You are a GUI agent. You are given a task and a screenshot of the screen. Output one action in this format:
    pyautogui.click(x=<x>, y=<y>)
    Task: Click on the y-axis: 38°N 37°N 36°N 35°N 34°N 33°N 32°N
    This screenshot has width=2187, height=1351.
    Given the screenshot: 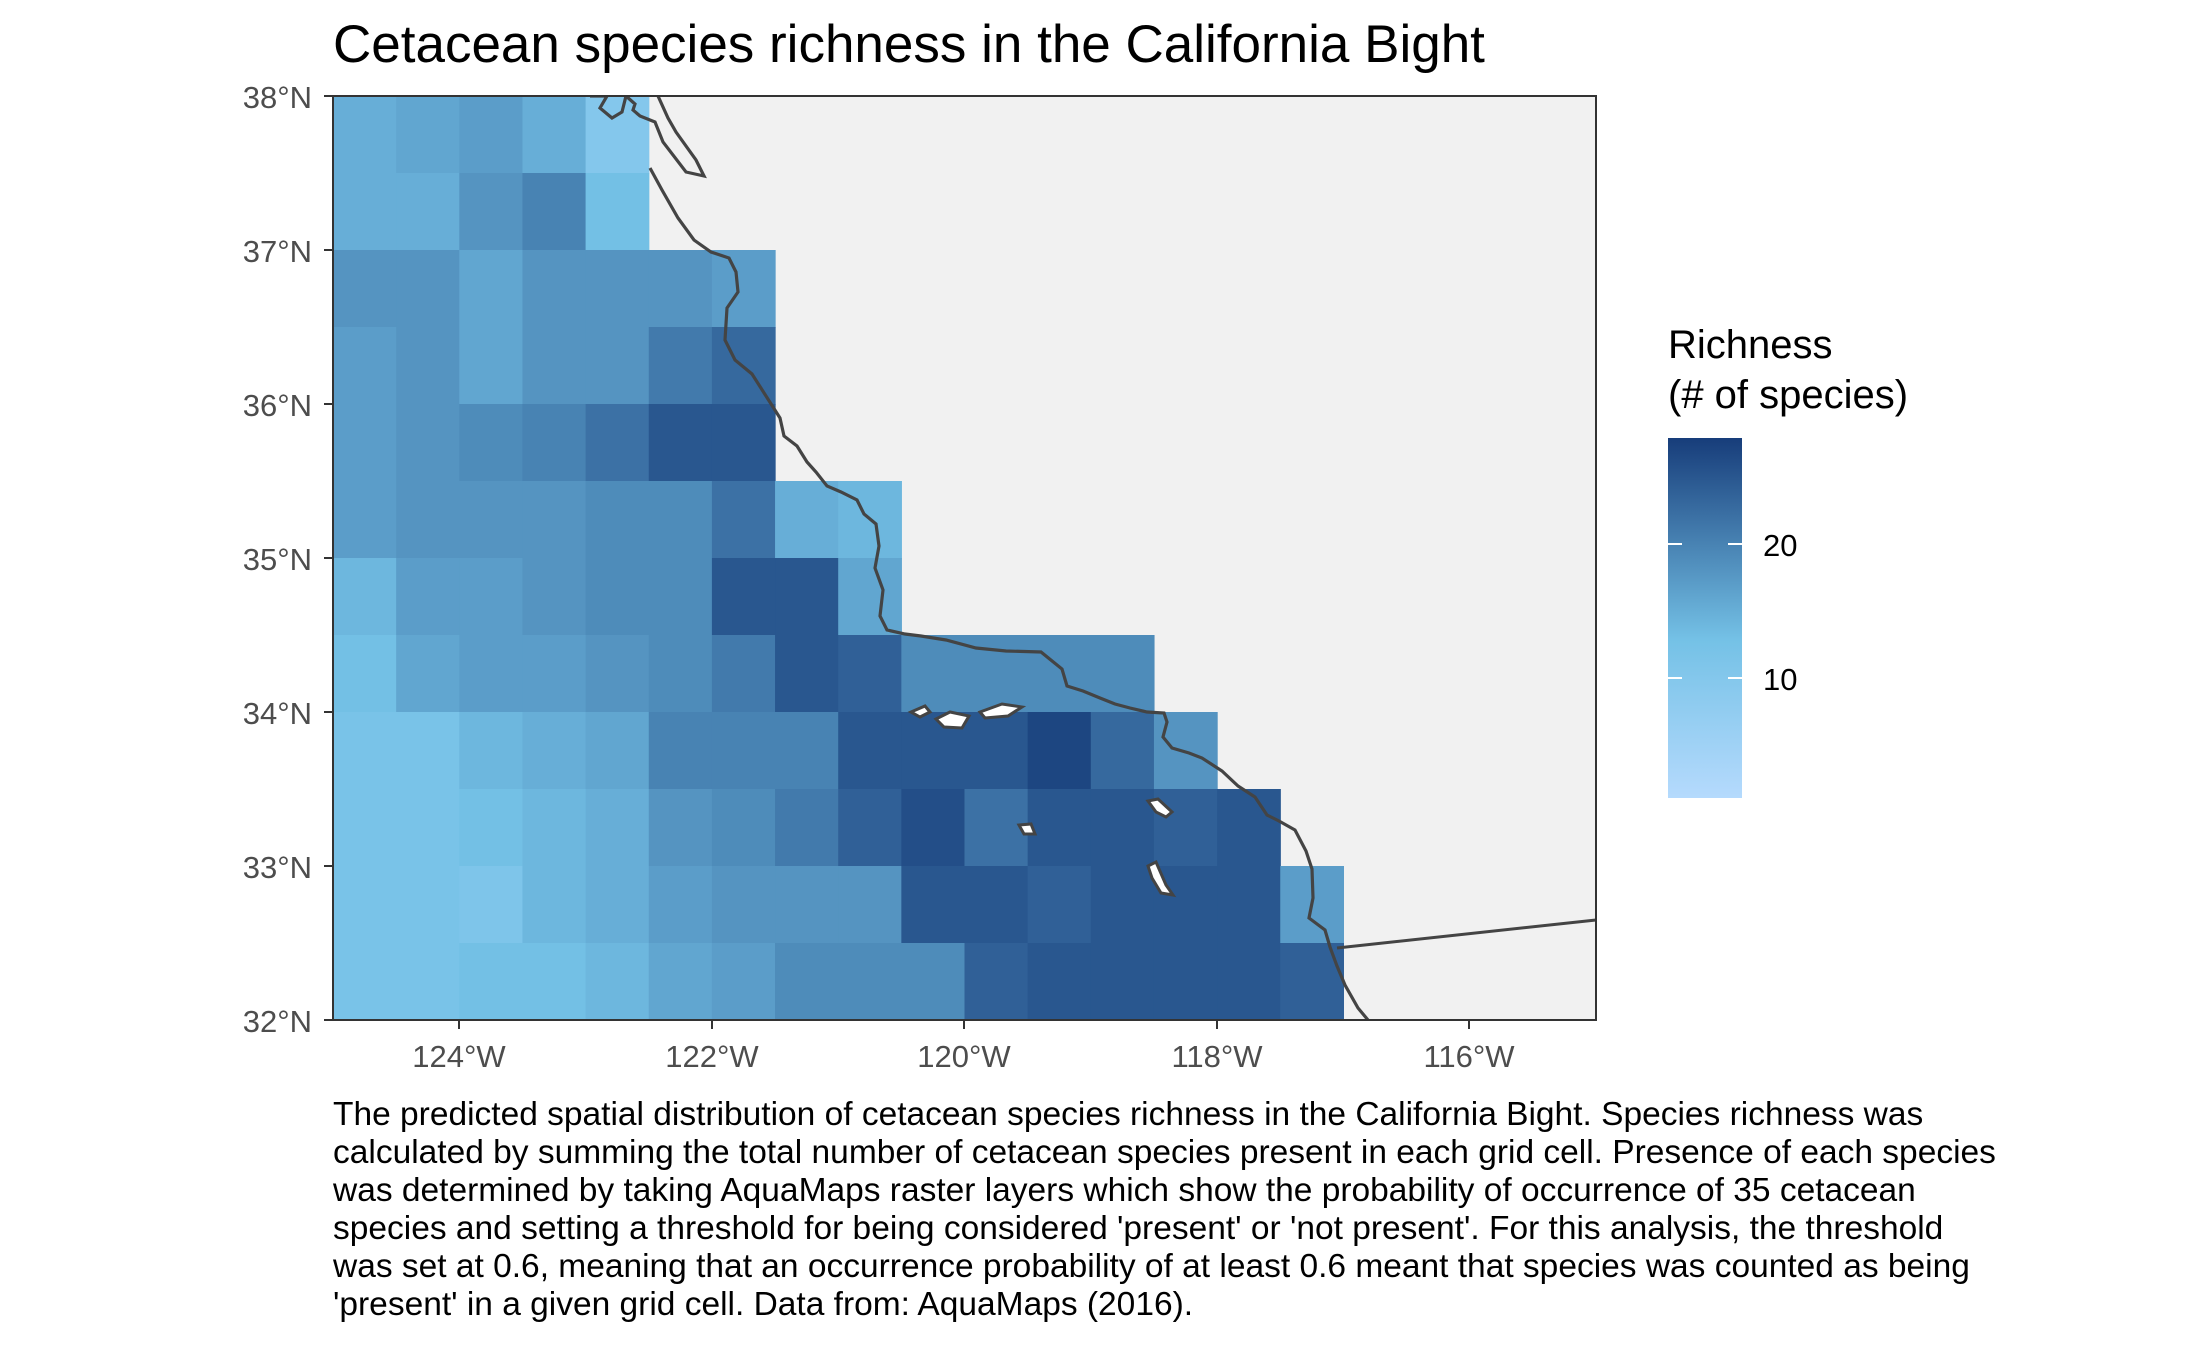 What is the action you would take?
    pyautogui.click(x=288, y=559)
    